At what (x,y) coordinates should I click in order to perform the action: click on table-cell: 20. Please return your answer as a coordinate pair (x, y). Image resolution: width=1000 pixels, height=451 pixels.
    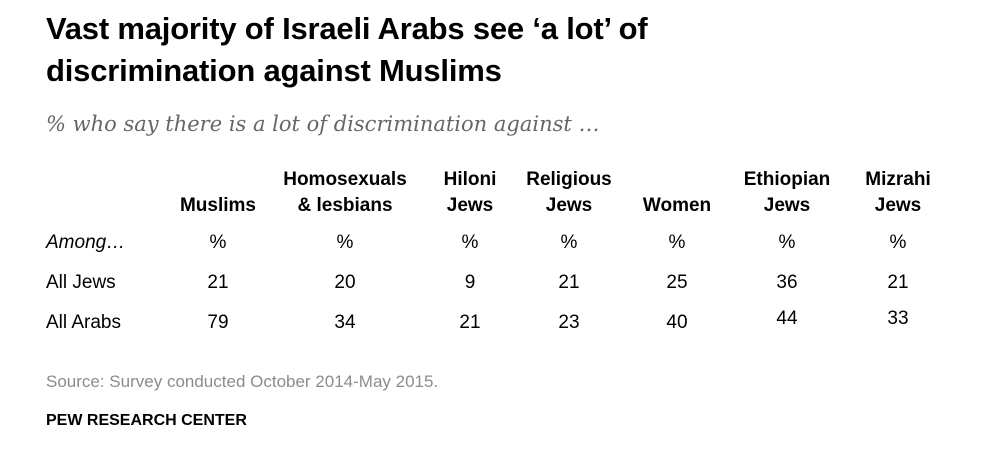
    Looking at the image, I should click on (345, 282).